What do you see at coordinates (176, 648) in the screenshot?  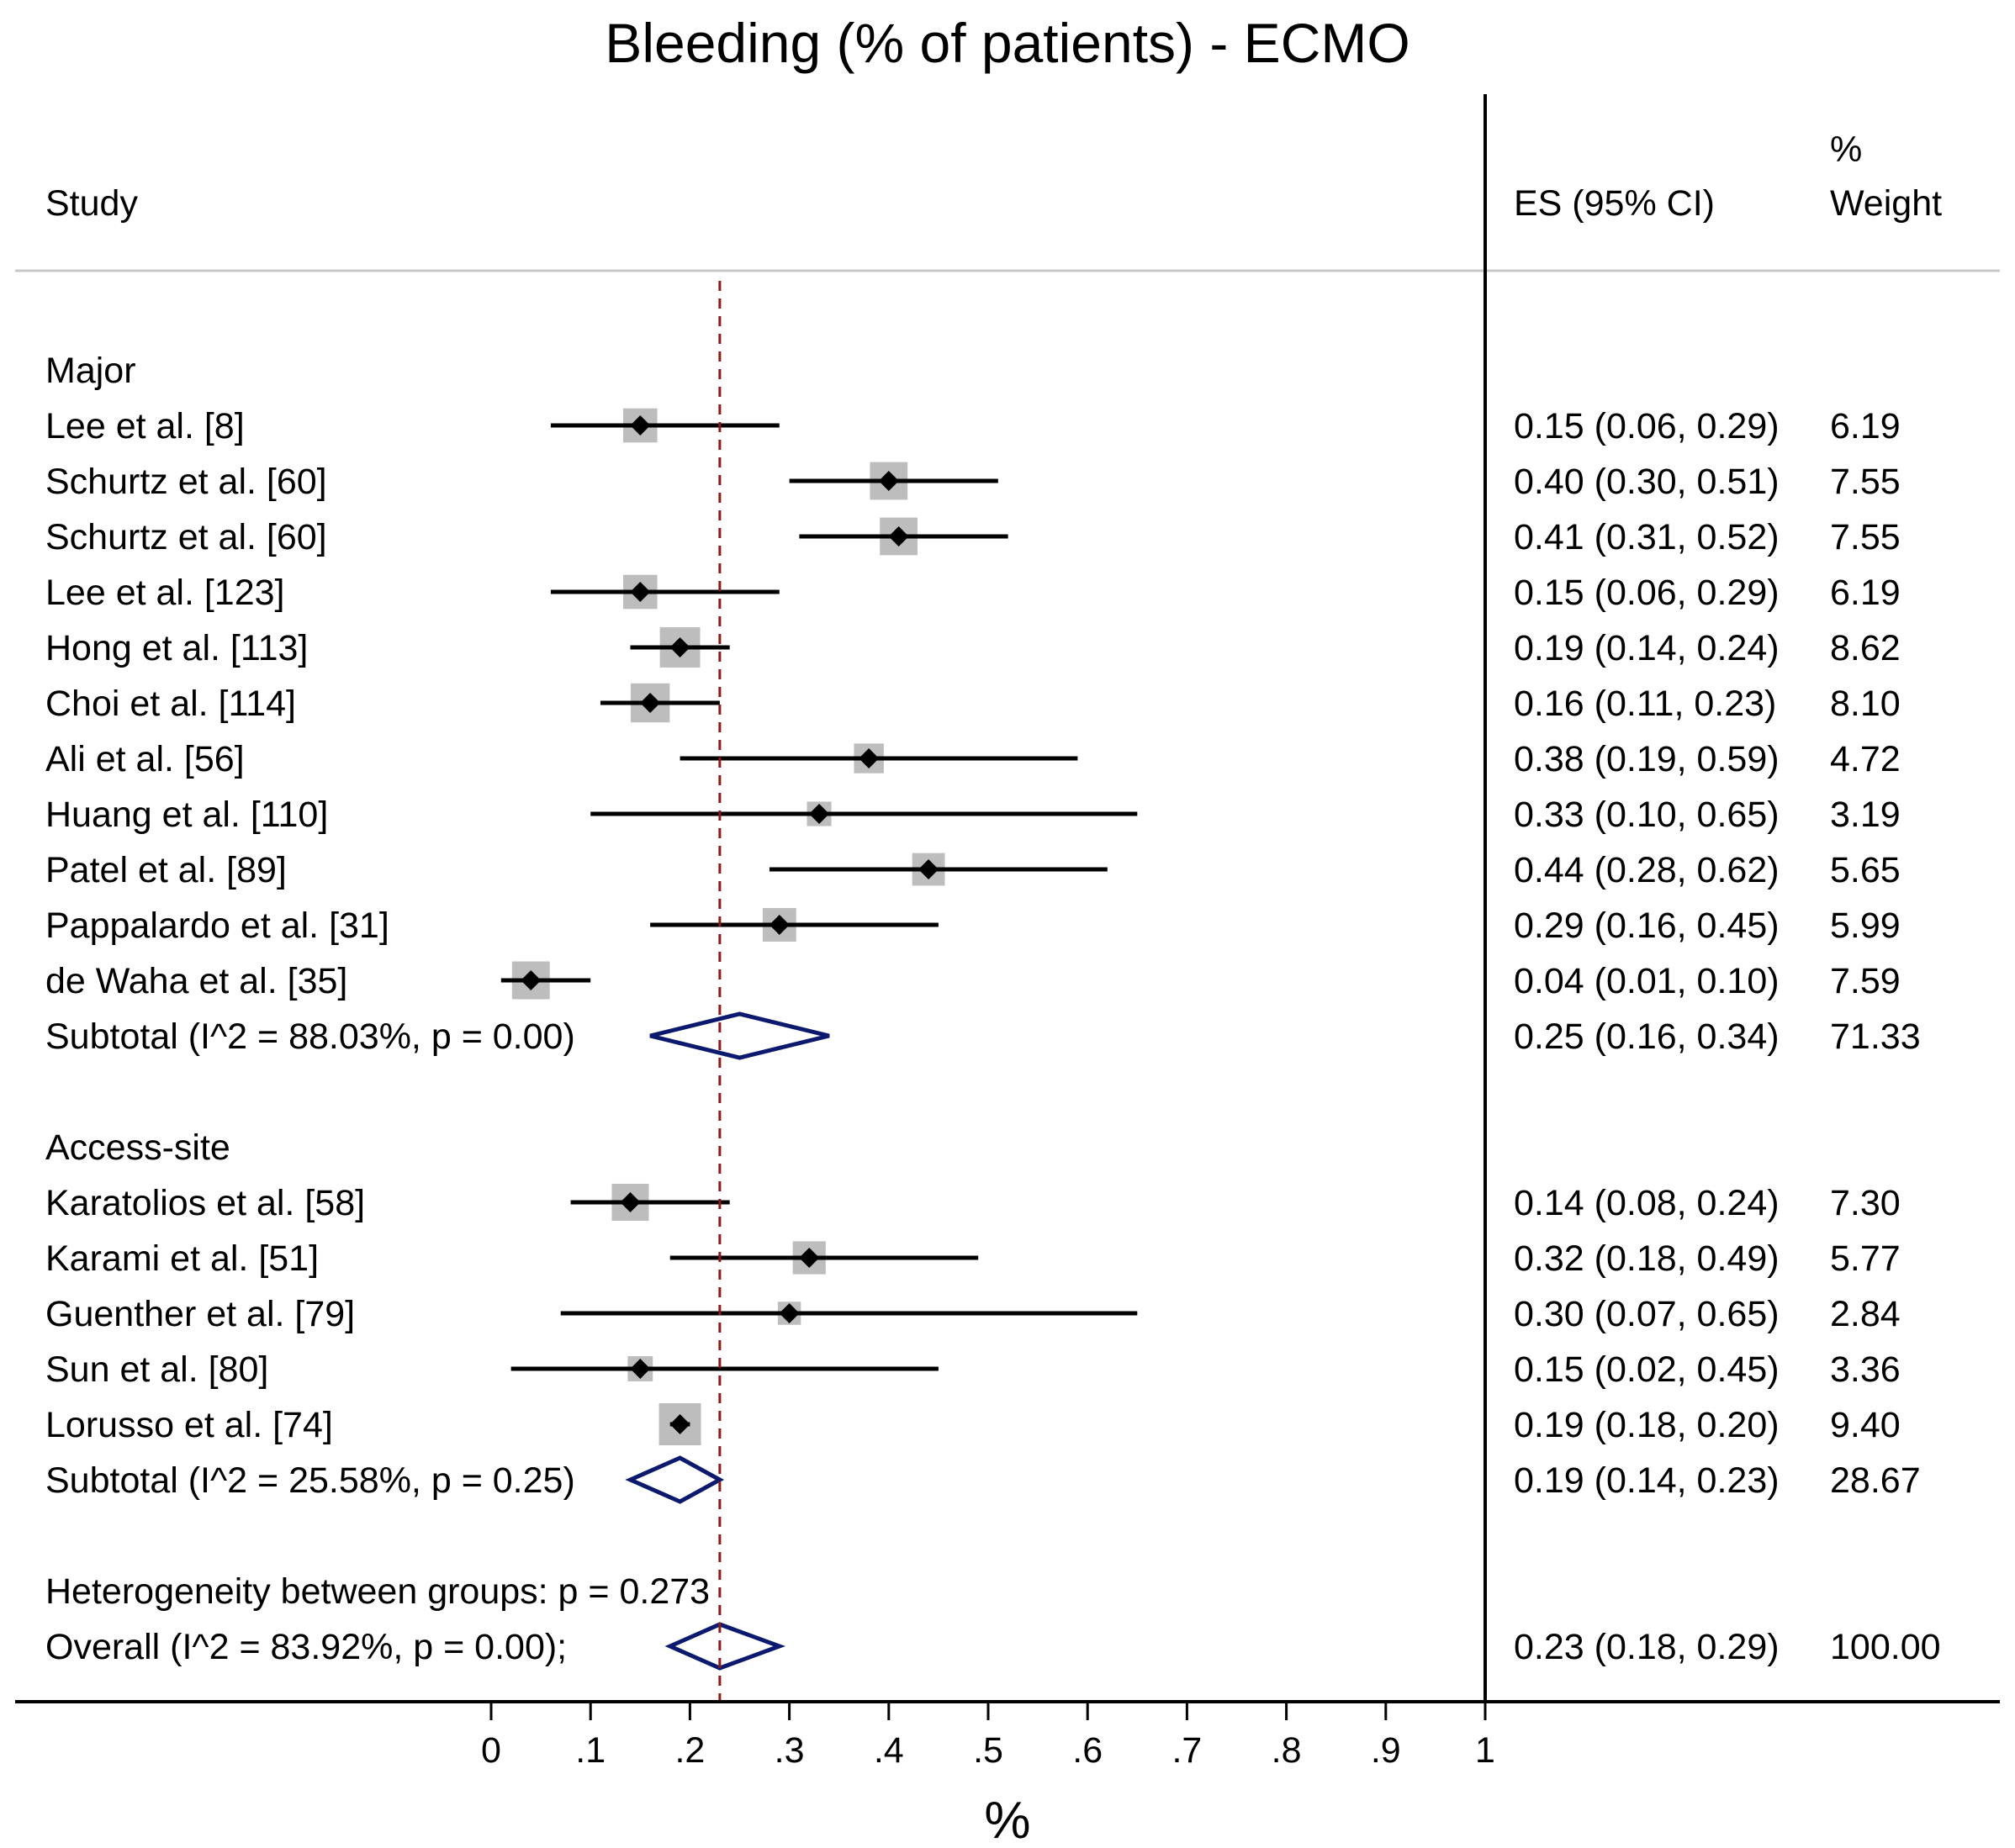 I see `study-label: Hong et al. [113]` at bounding box center [176, 648].